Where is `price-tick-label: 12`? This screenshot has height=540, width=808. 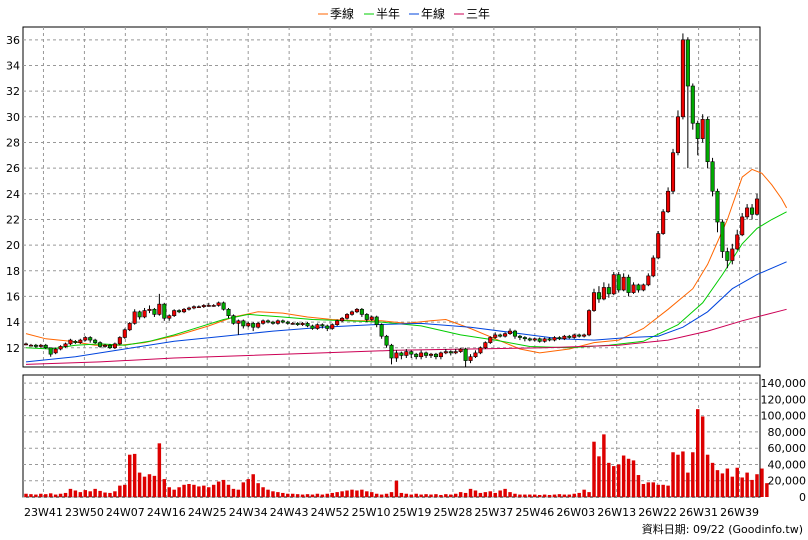 price-tick-label: 12 is located at coordinates (13, 348).